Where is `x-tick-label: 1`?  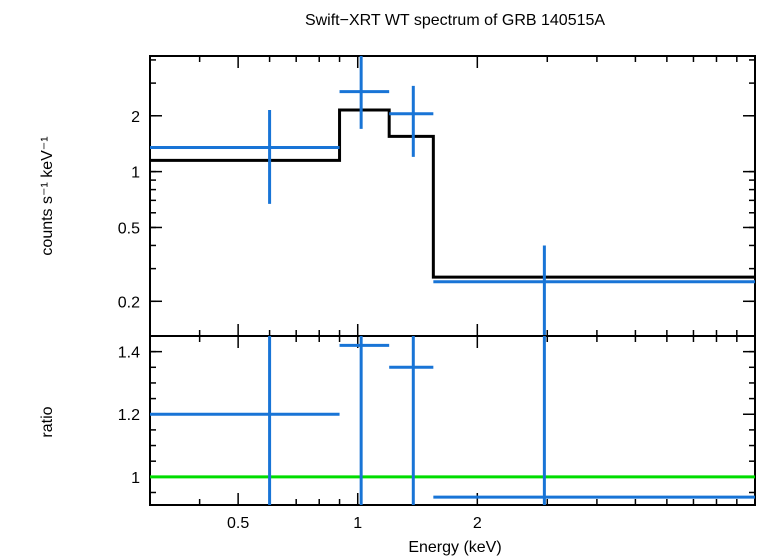
x-tick-label: 1 is located at coordinates (357, 523).